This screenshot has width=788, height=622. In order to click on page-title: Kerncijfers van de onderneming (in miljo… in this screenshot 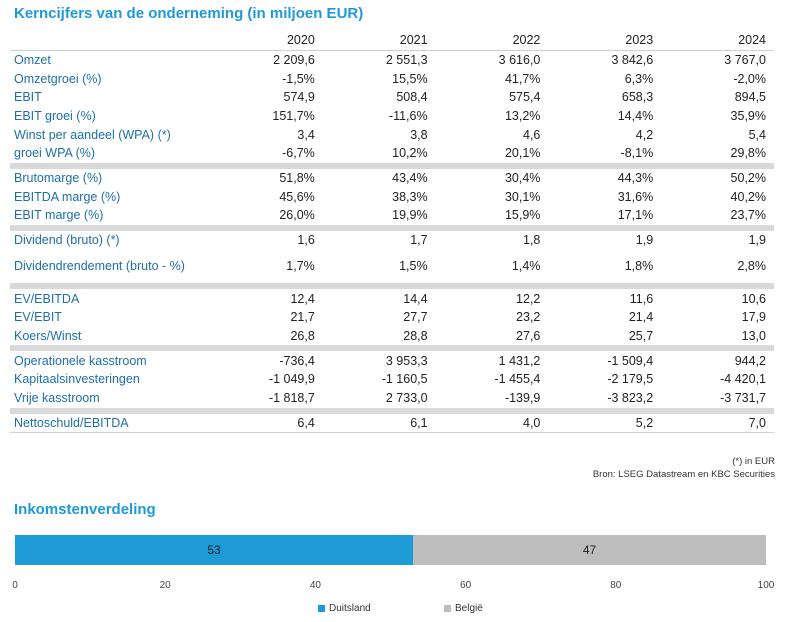, I will do `click(189, 13)`.